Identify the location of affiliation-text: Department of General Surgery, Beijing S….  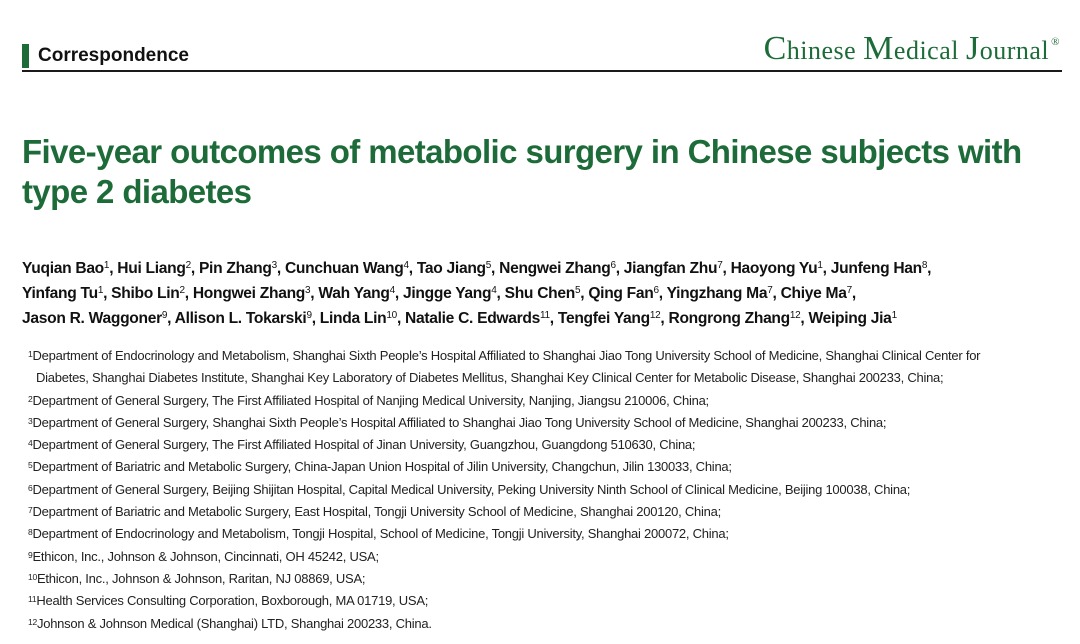
(471, 489).